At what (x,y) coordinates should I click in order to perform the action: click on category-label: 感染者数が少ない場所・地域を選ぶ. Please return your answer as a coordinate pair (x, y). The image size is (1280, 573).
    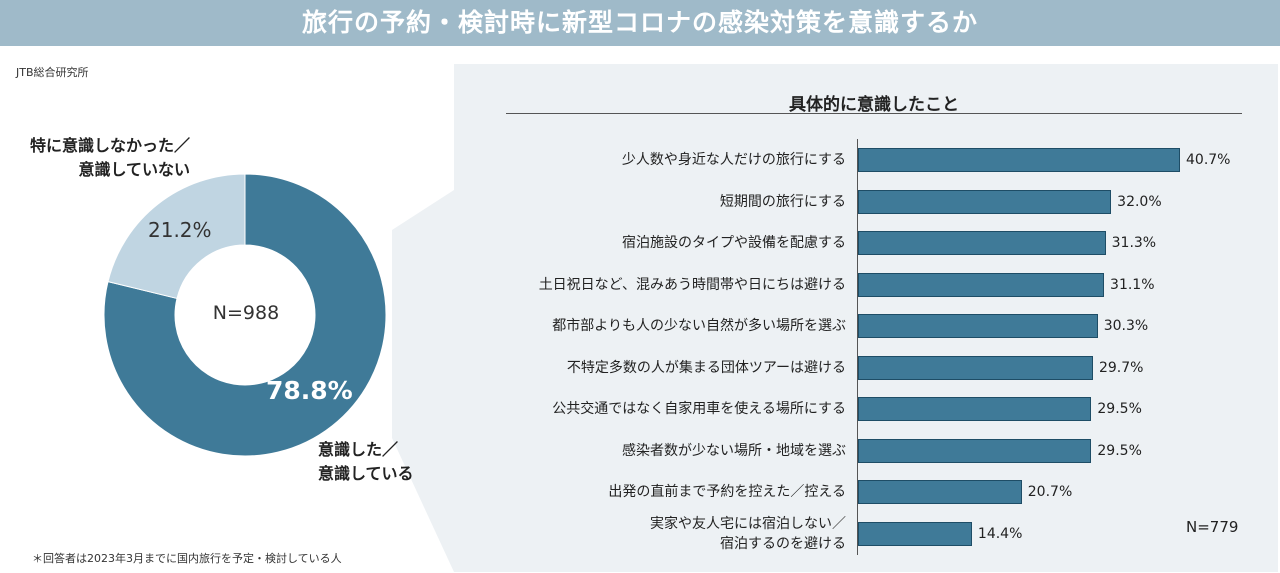
    Looking at the image, I should click on (734, 451).